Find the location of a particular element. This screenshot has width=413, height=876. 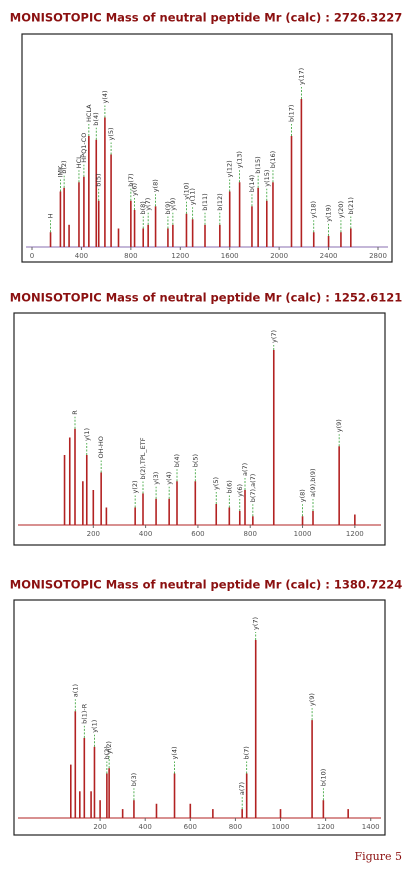

peak-label: HCL is located at coordinates (79, 161).